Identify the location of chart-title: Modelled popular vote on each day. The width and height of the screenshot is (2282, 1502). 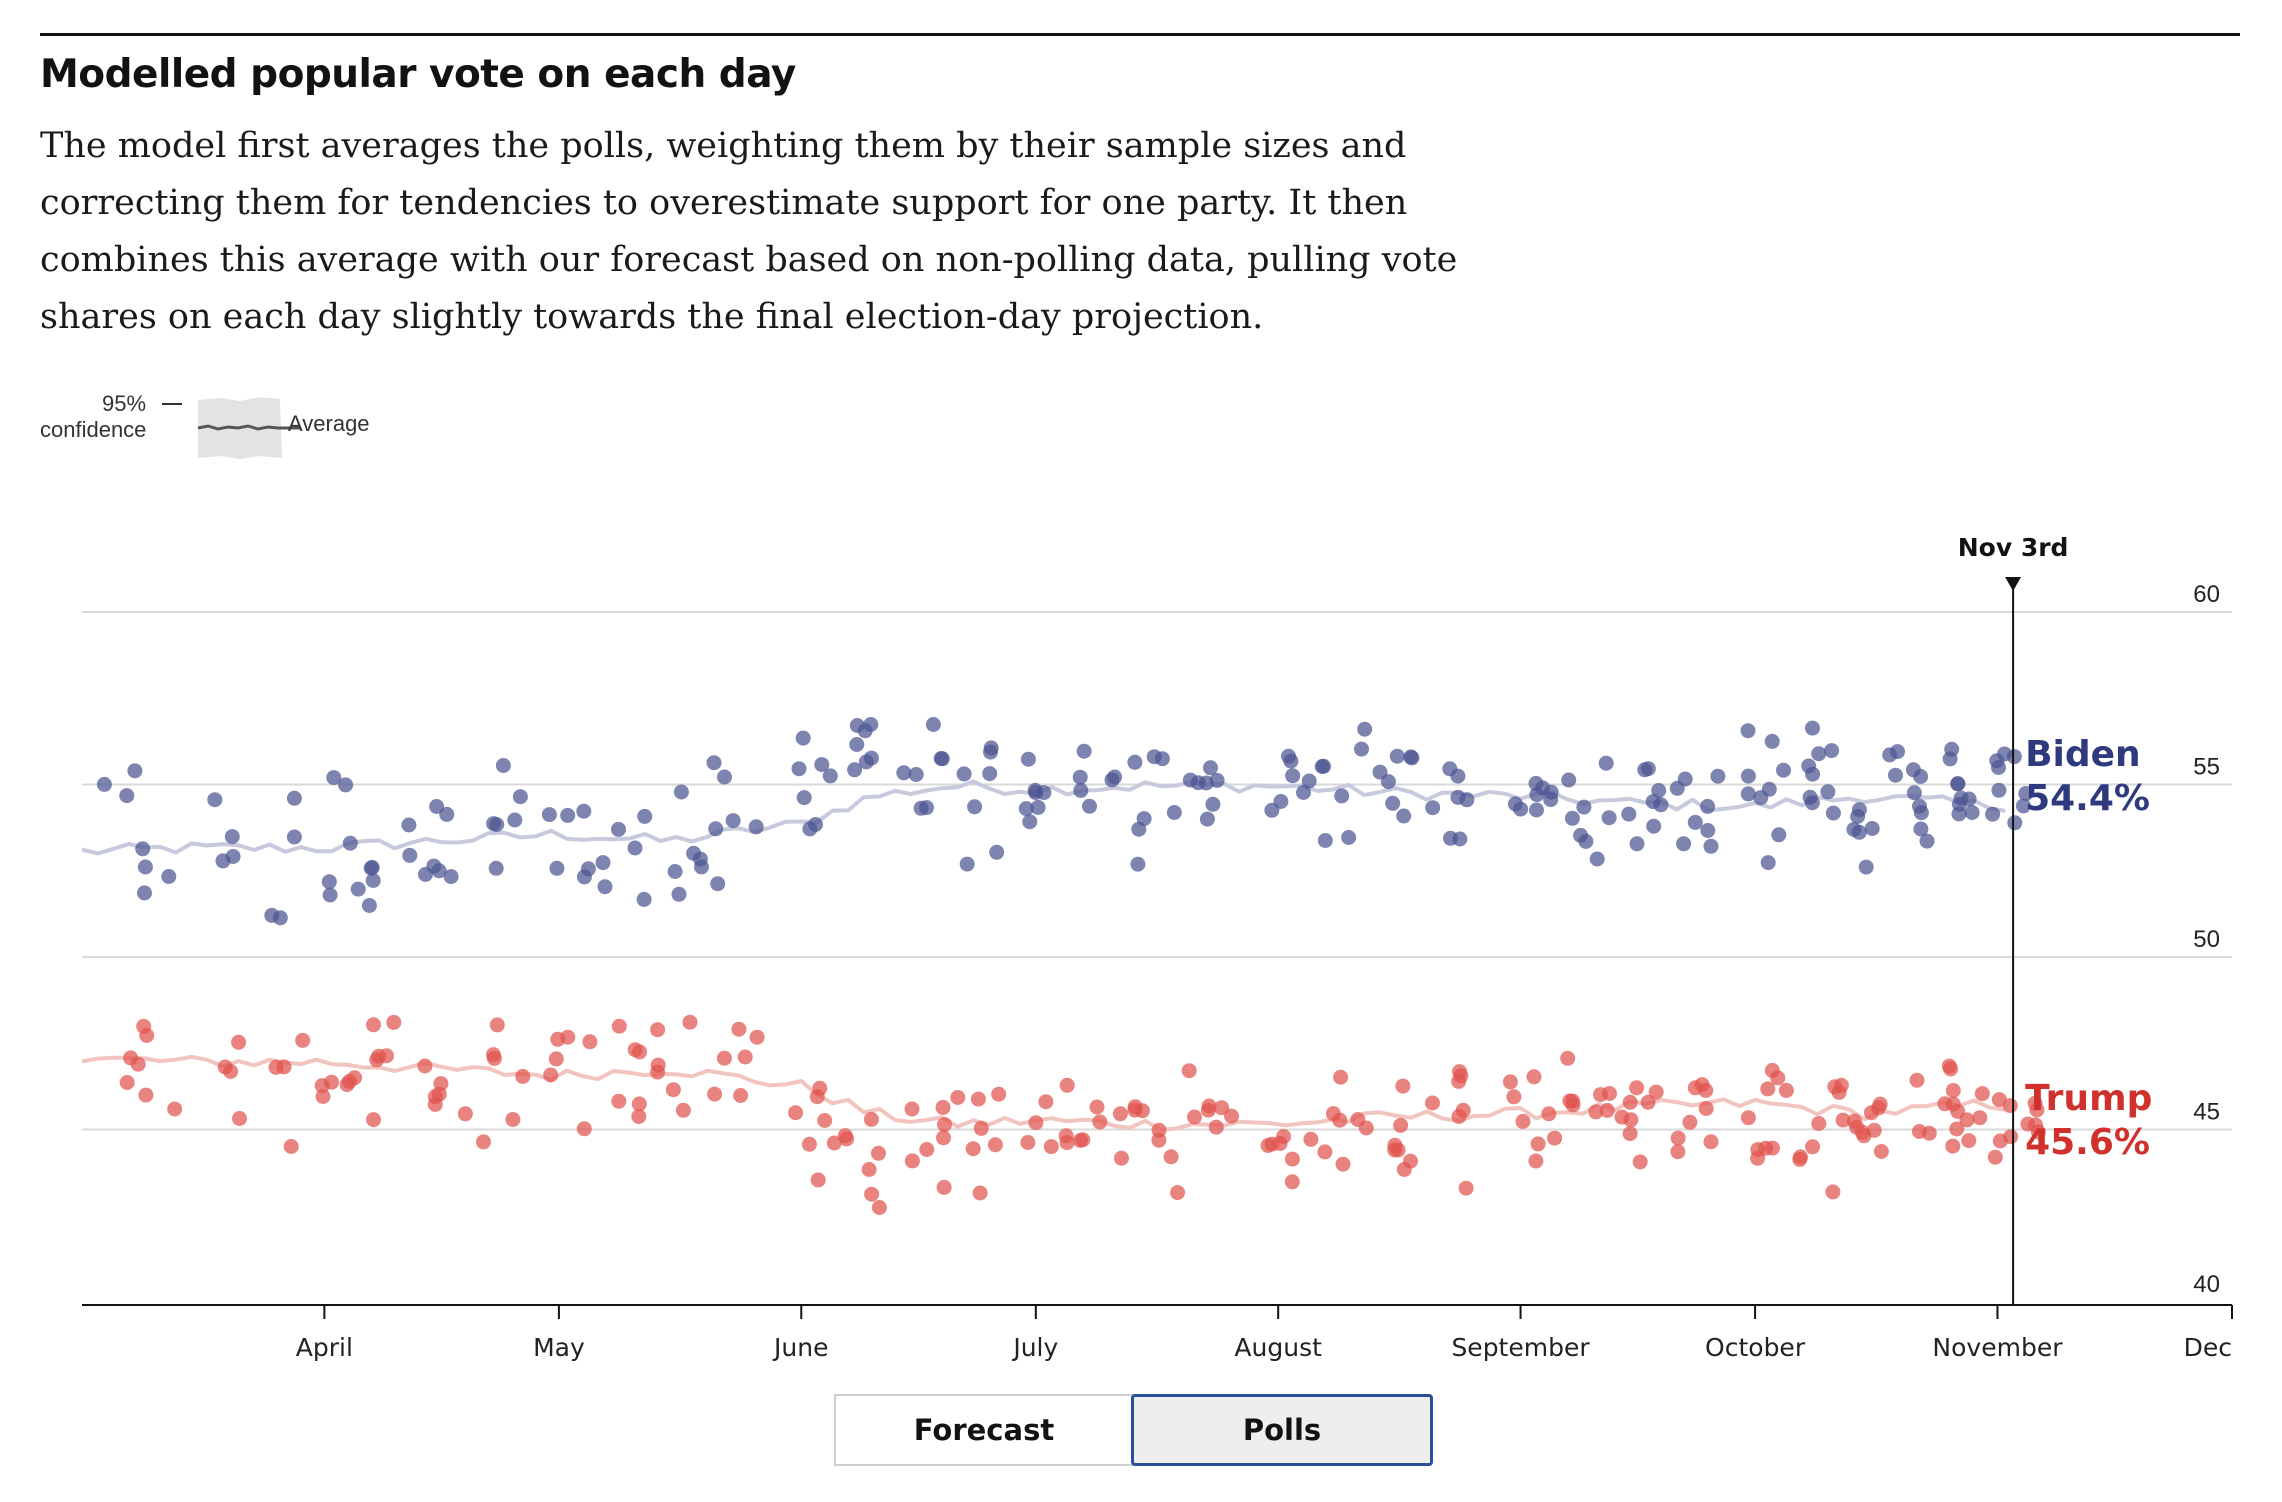
(418, 74).